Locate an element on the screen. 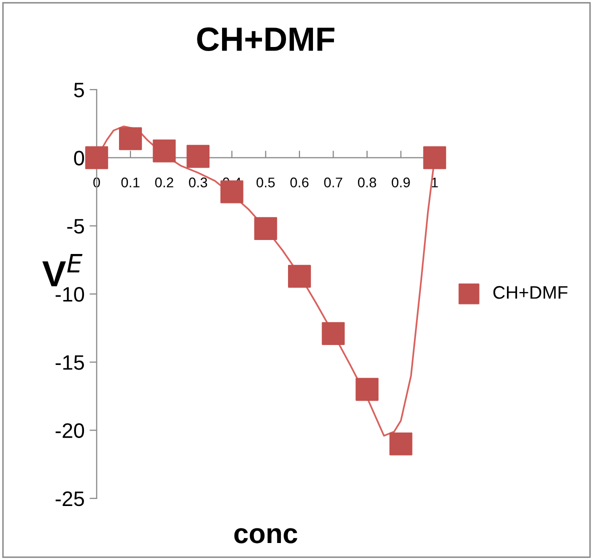  y-tick-label: -15 is located at coordinates (70, 362).